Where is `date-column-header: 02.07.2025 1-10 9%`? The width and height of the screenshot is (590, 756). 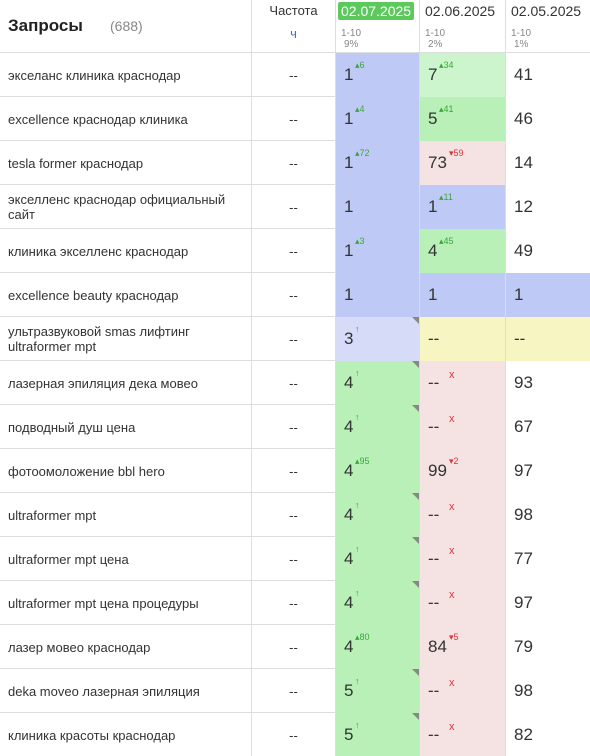 date-column-header: 02.07.2025 1-10 9% is located at coordinates (377, 26).